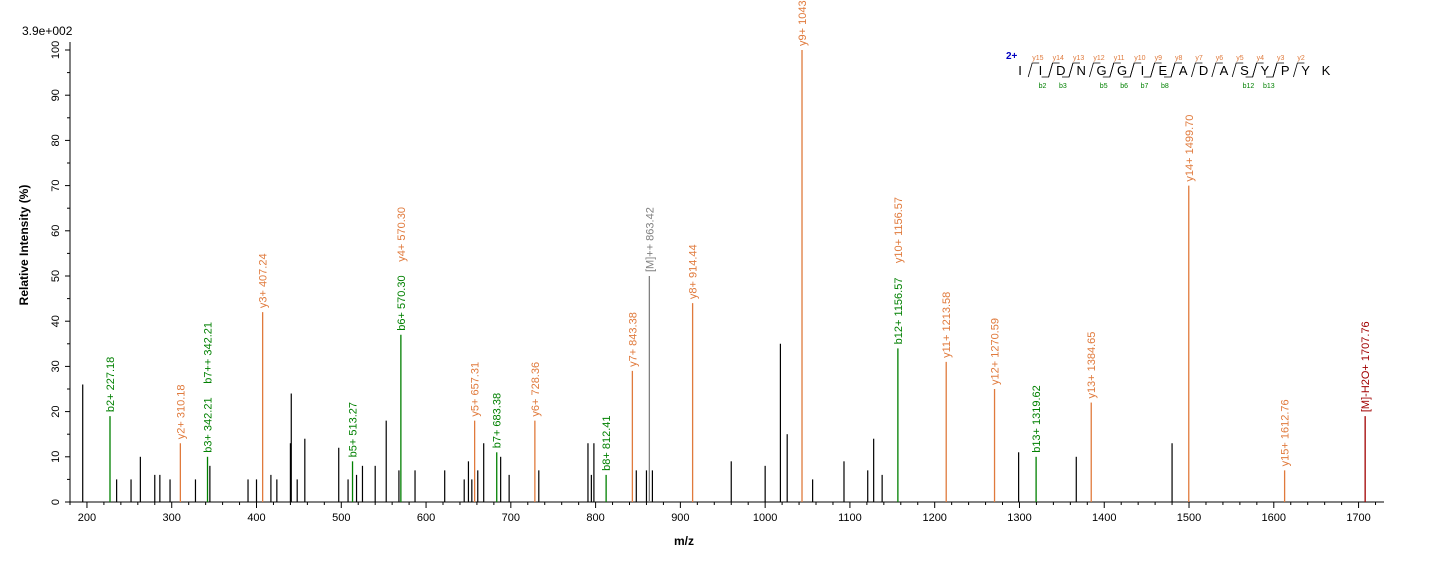 The image size is (1436, 562). What do you see at coordinates (1037, 419) in the screenshot?
I see `peak-label: b13+ 1319.62` at bounding box center [1037, 419].